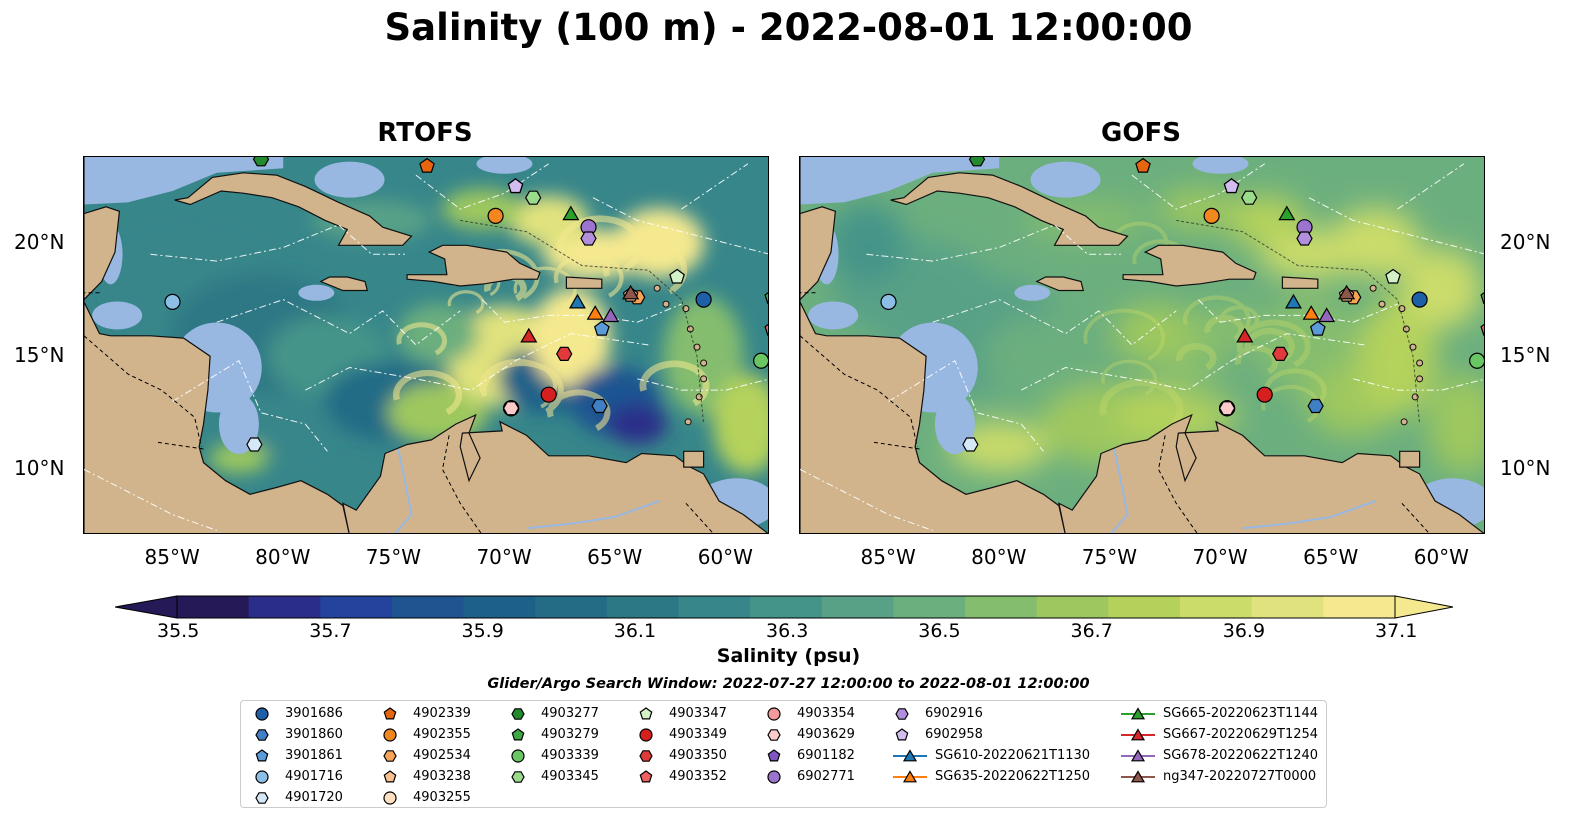 The image size is (1577, 826). What do you see at coordinates (1241, 755) in the screenshot?
I see `legend-label: SG678-20220622T1240` at bounding box center [1241, 755].